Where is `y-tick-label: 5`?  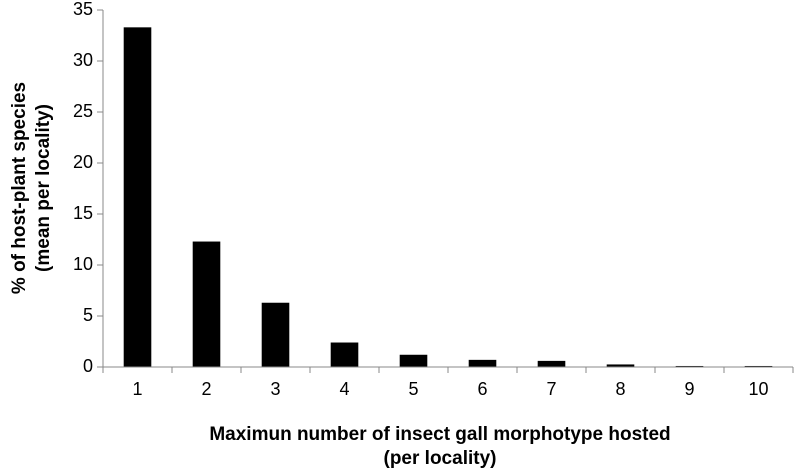
y-tick-label: 5 is located at coordinates (88, 315).